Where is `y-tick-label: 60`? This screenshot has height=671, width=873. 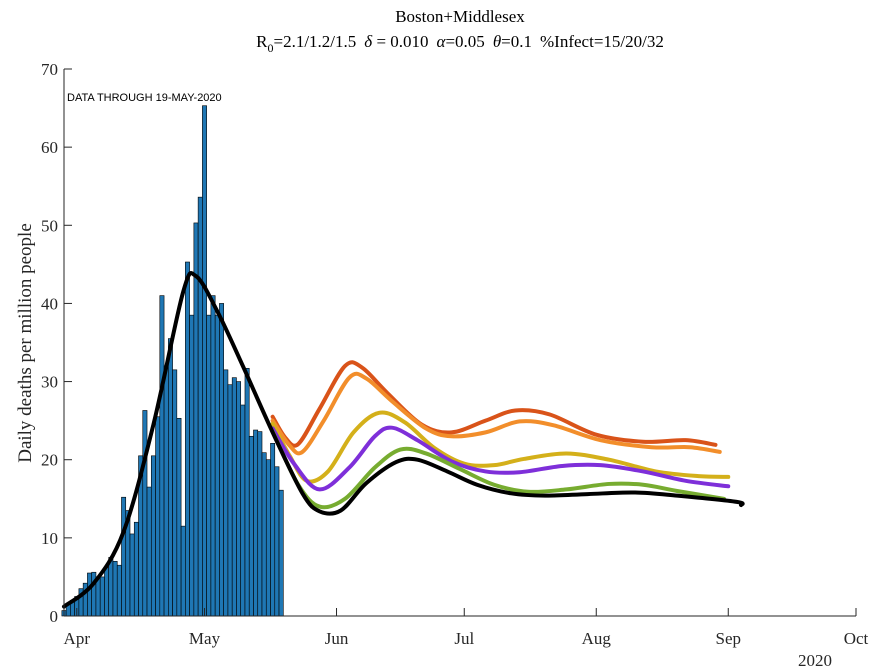 y-tick-label: 60 is located at coordinates (49, 147).